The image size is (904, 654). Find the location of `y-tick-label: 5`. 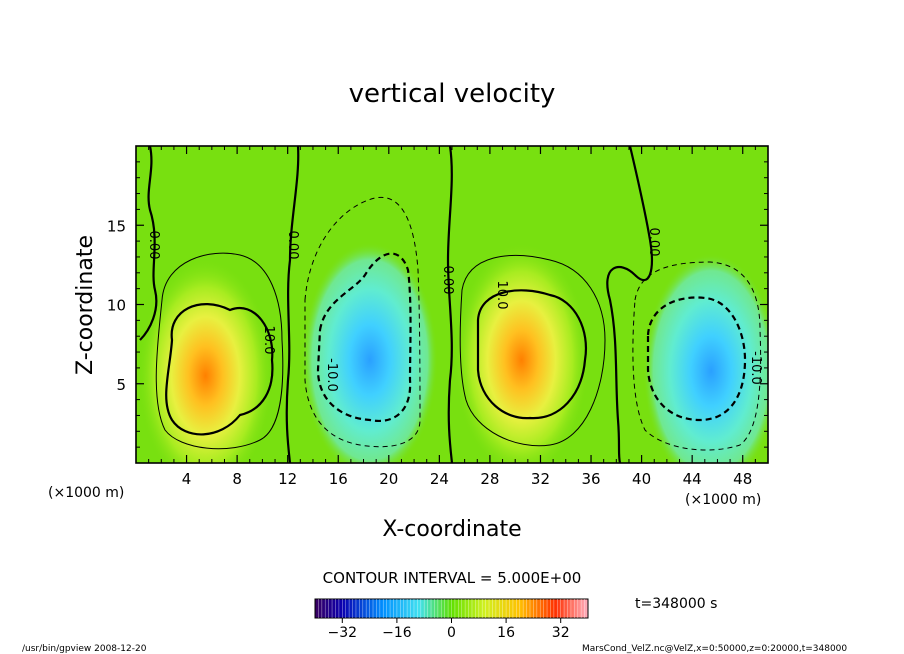

y-tick-label: 5 is located at coordinates (121, 385).